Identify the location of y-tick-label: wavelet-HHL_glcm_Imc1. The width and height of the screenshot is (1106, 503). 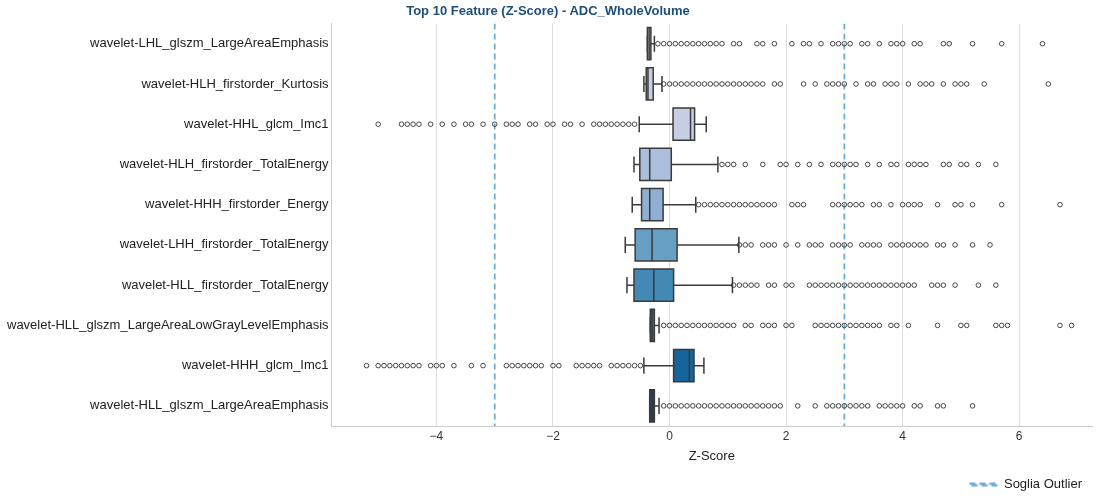
(256, 123).